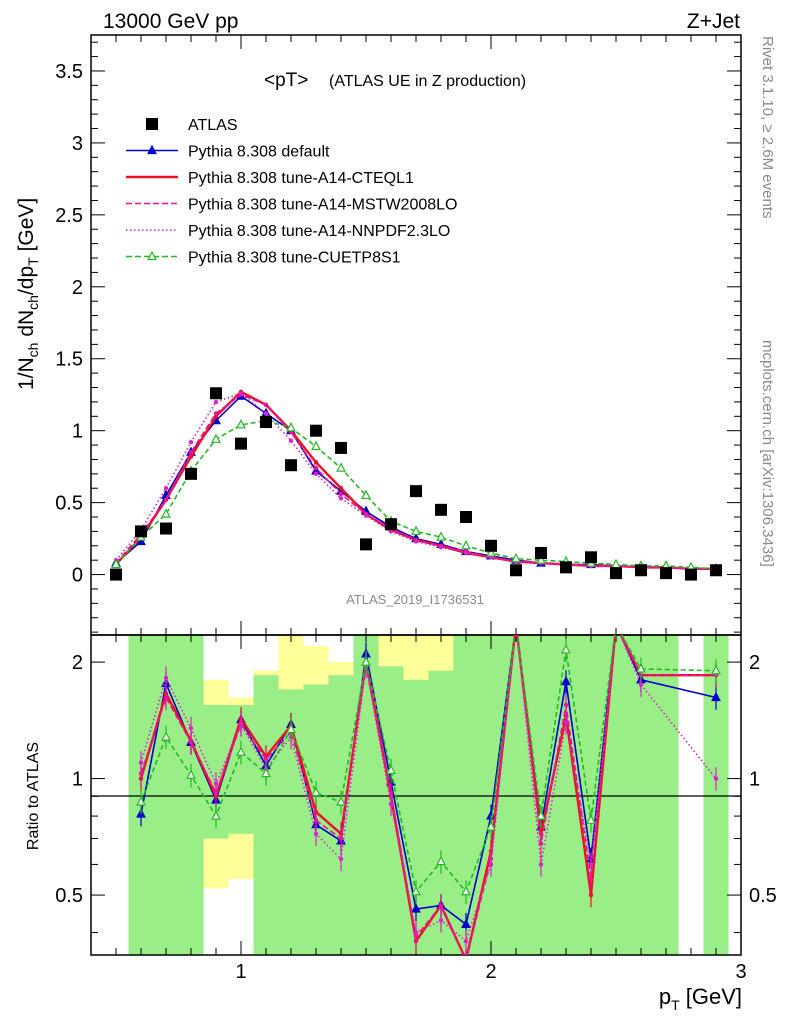  What do you see at coordinates (319, 231) in the screenshot?
I see `legend-label-4: Pythia 8.308 tune-A14-NNPDF2.3LO` at bounding box center [319, 231].